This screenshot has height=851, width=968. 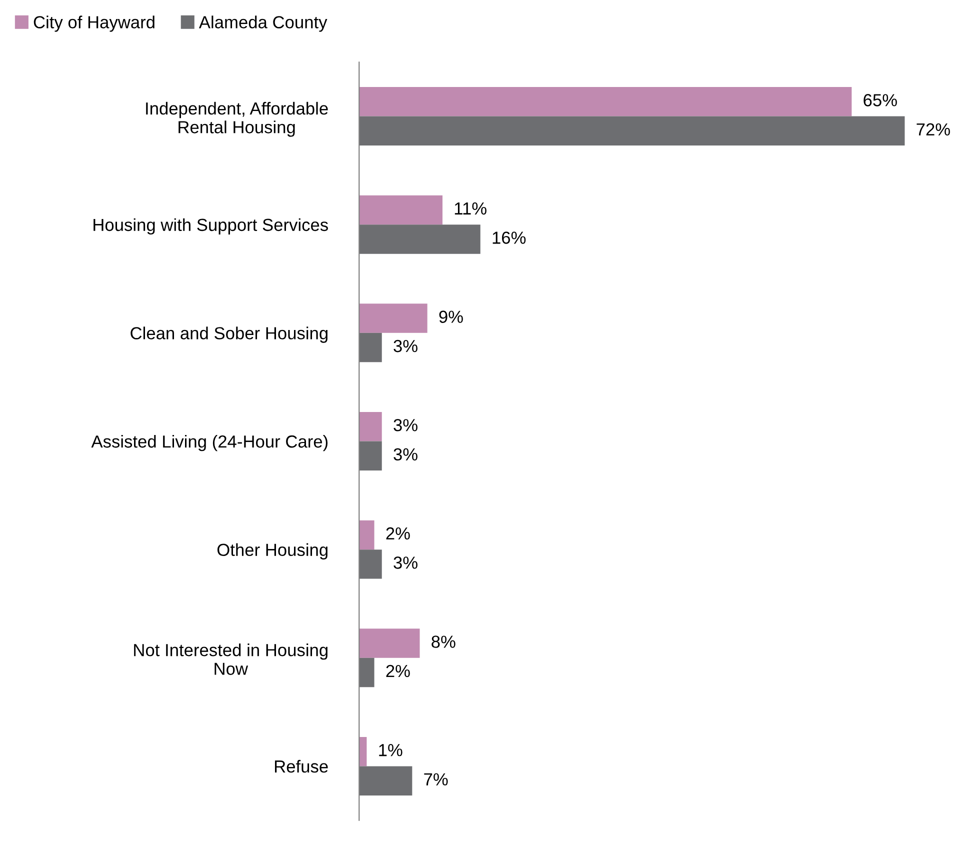 I want to click on data-label: 16%, so click(x=509, y=238).